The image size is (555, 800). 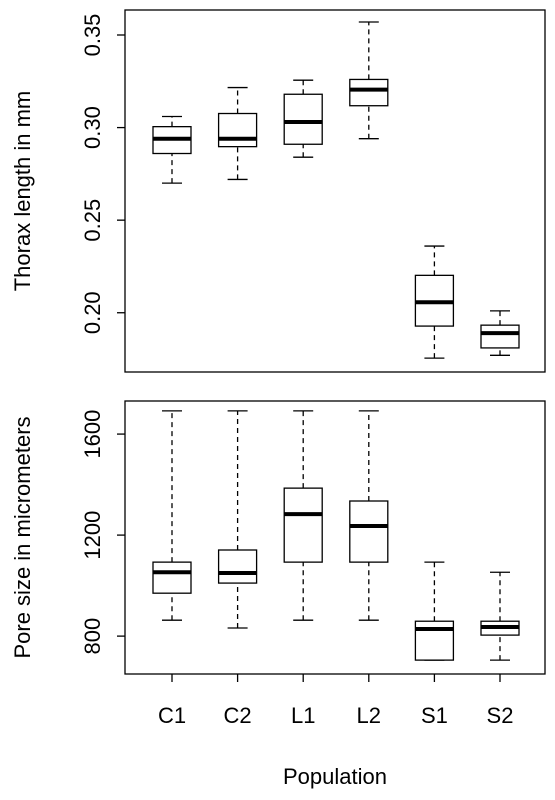 What do you see at coordinates (92, 35) in the screenshot?
I see `y-tick-label: 0.35` at bounding box center [92, 35].